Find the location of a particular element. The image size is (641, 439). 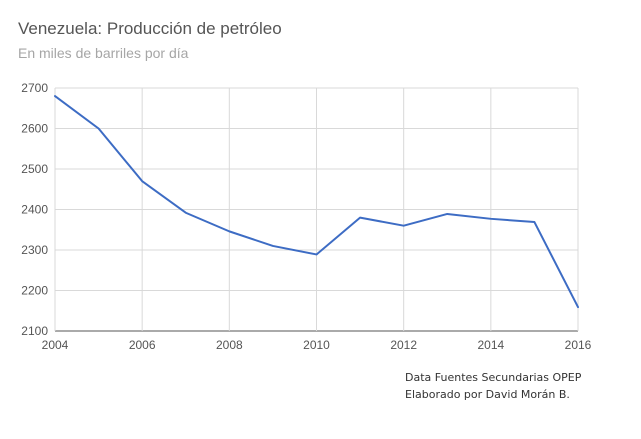

x-tick-label: 2004 is located at coordinates (55, 345).